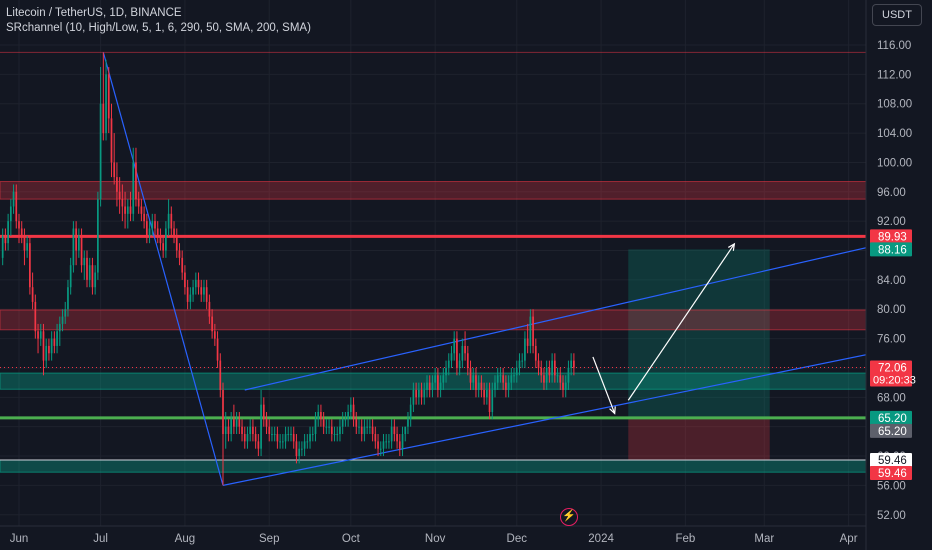  What do you see at coordinates (604, 385) in the screenshot?
I see `arrow-line` at bounding box center [604, 385].